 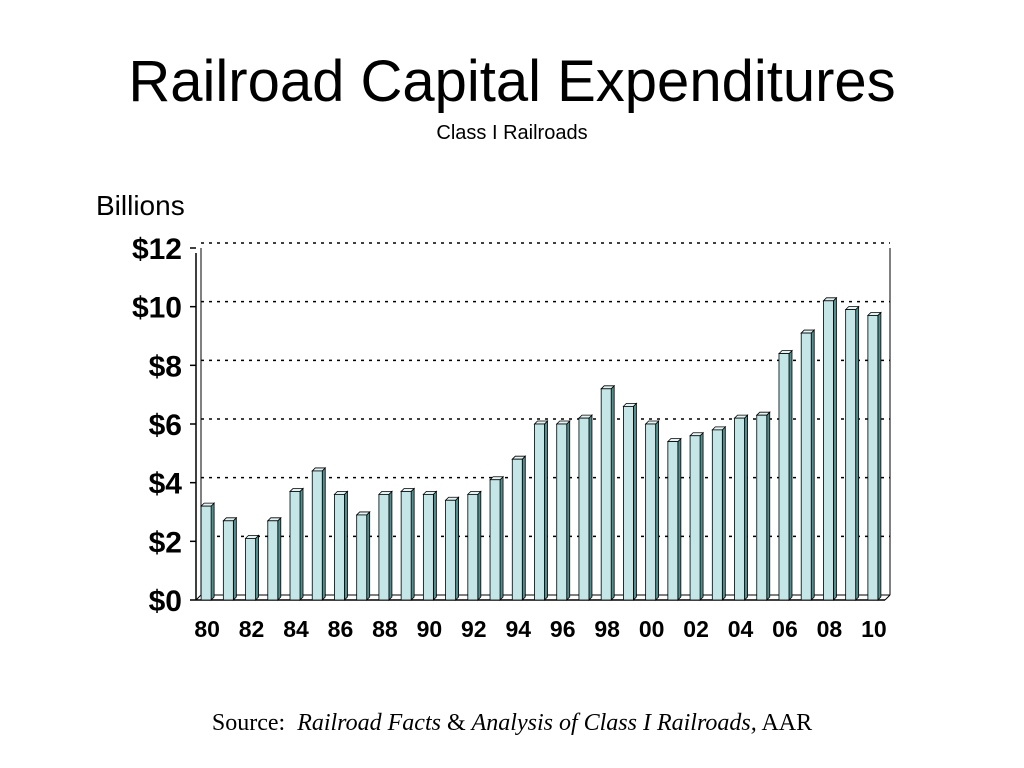 I want to click on x-axis-ticks: 80 82 84 86 88 90 92 94 96 98 00 02 04 06 08 10, so click(x=540, y=629).